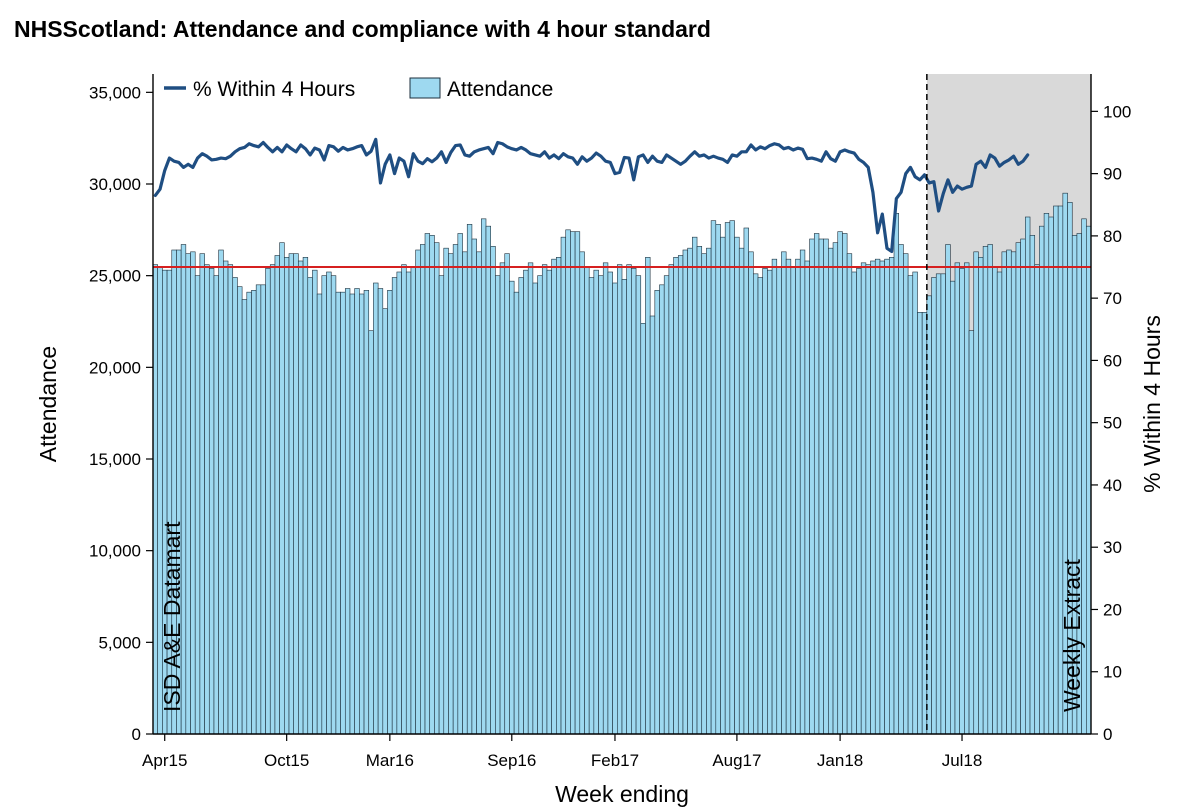 This screenshot has height=809, width=1199. Describe the element at coordinates (172, 616) in the screenshot. I see `annotation-isd-datamart: ISD A&E Datamart` at that location.